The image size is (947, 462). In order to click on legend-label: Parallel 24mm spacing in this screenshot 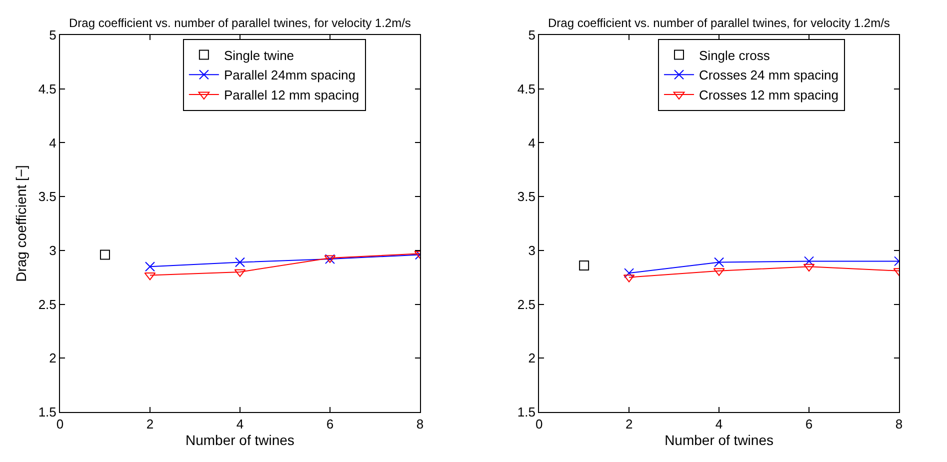, I will do `click(290, 75)`.